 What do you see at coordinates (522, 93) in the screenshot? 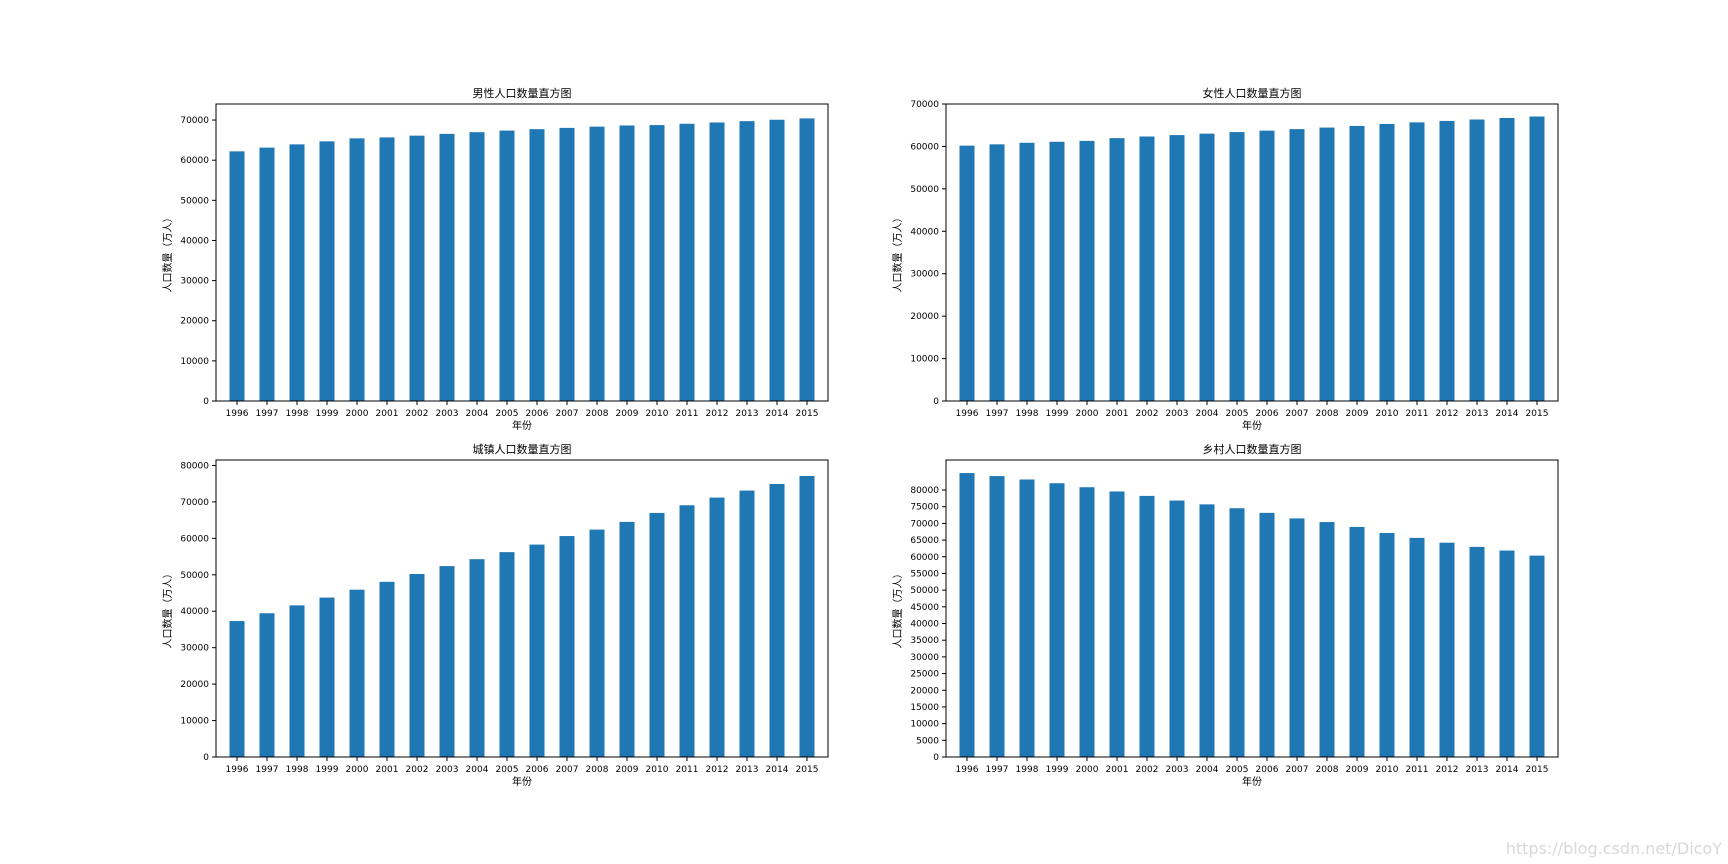
I see `chart-title: 男性人口数量直方图` at bounding box center [522, 93].